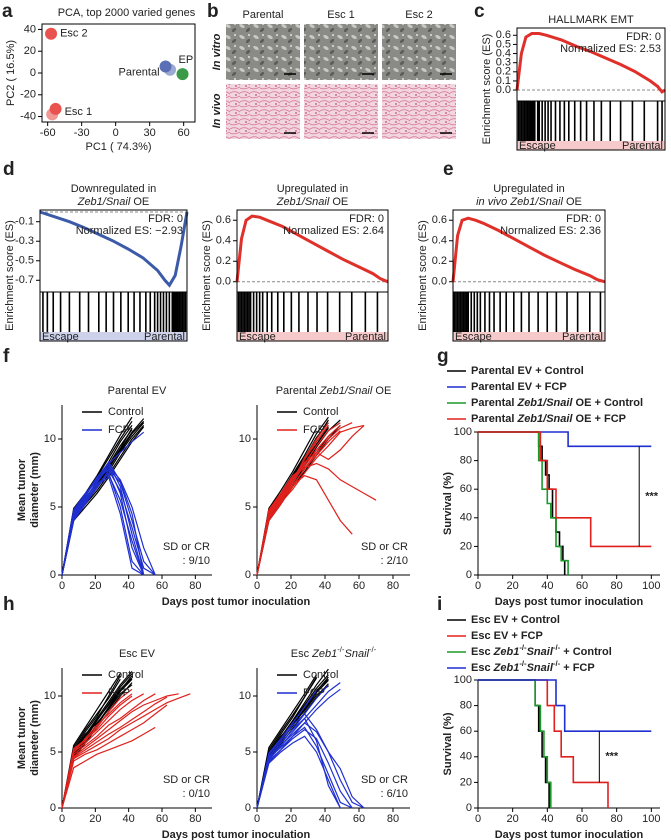  I want to click on image, so click(419, 111).